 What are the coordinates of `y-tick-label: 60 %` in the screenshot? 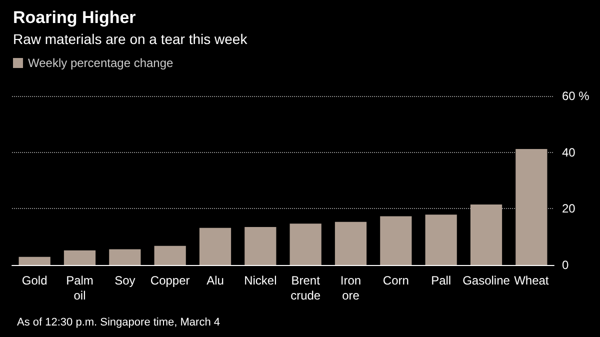 It's located at (576, 96).